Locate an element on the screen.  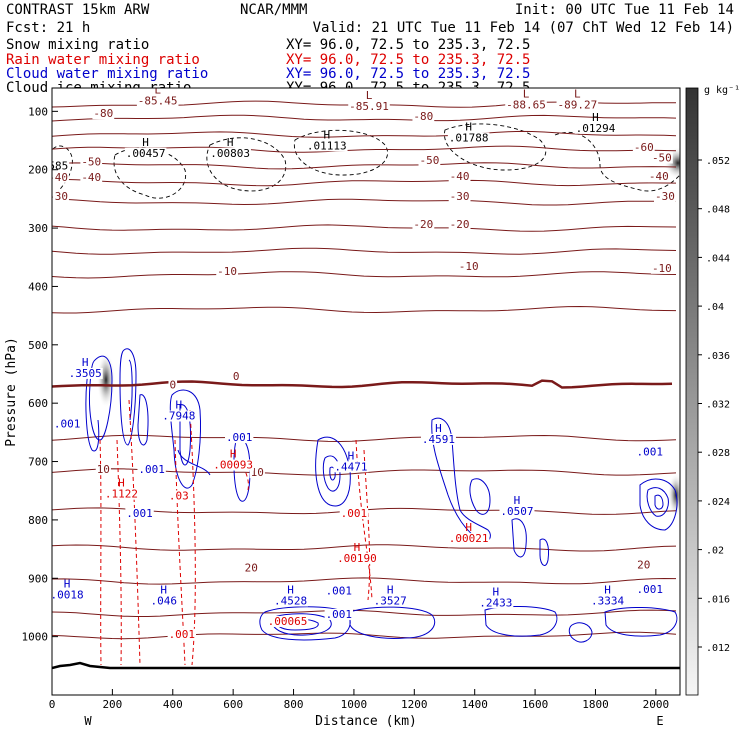
colorbar-tick-label: .032 is located at coordinates (718, 405).